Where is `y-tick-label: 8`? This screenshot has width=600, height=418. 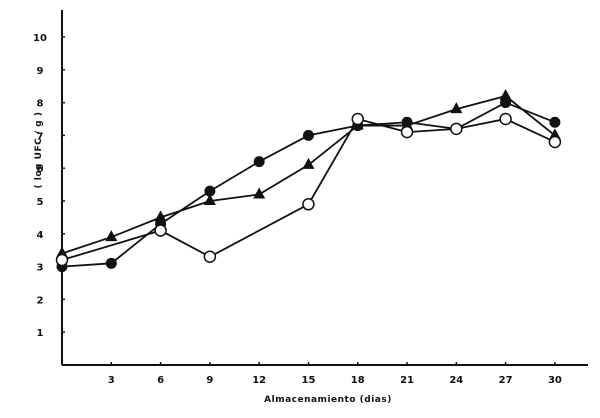
y-tick-label: 8 is located at coordinates (40, 104).